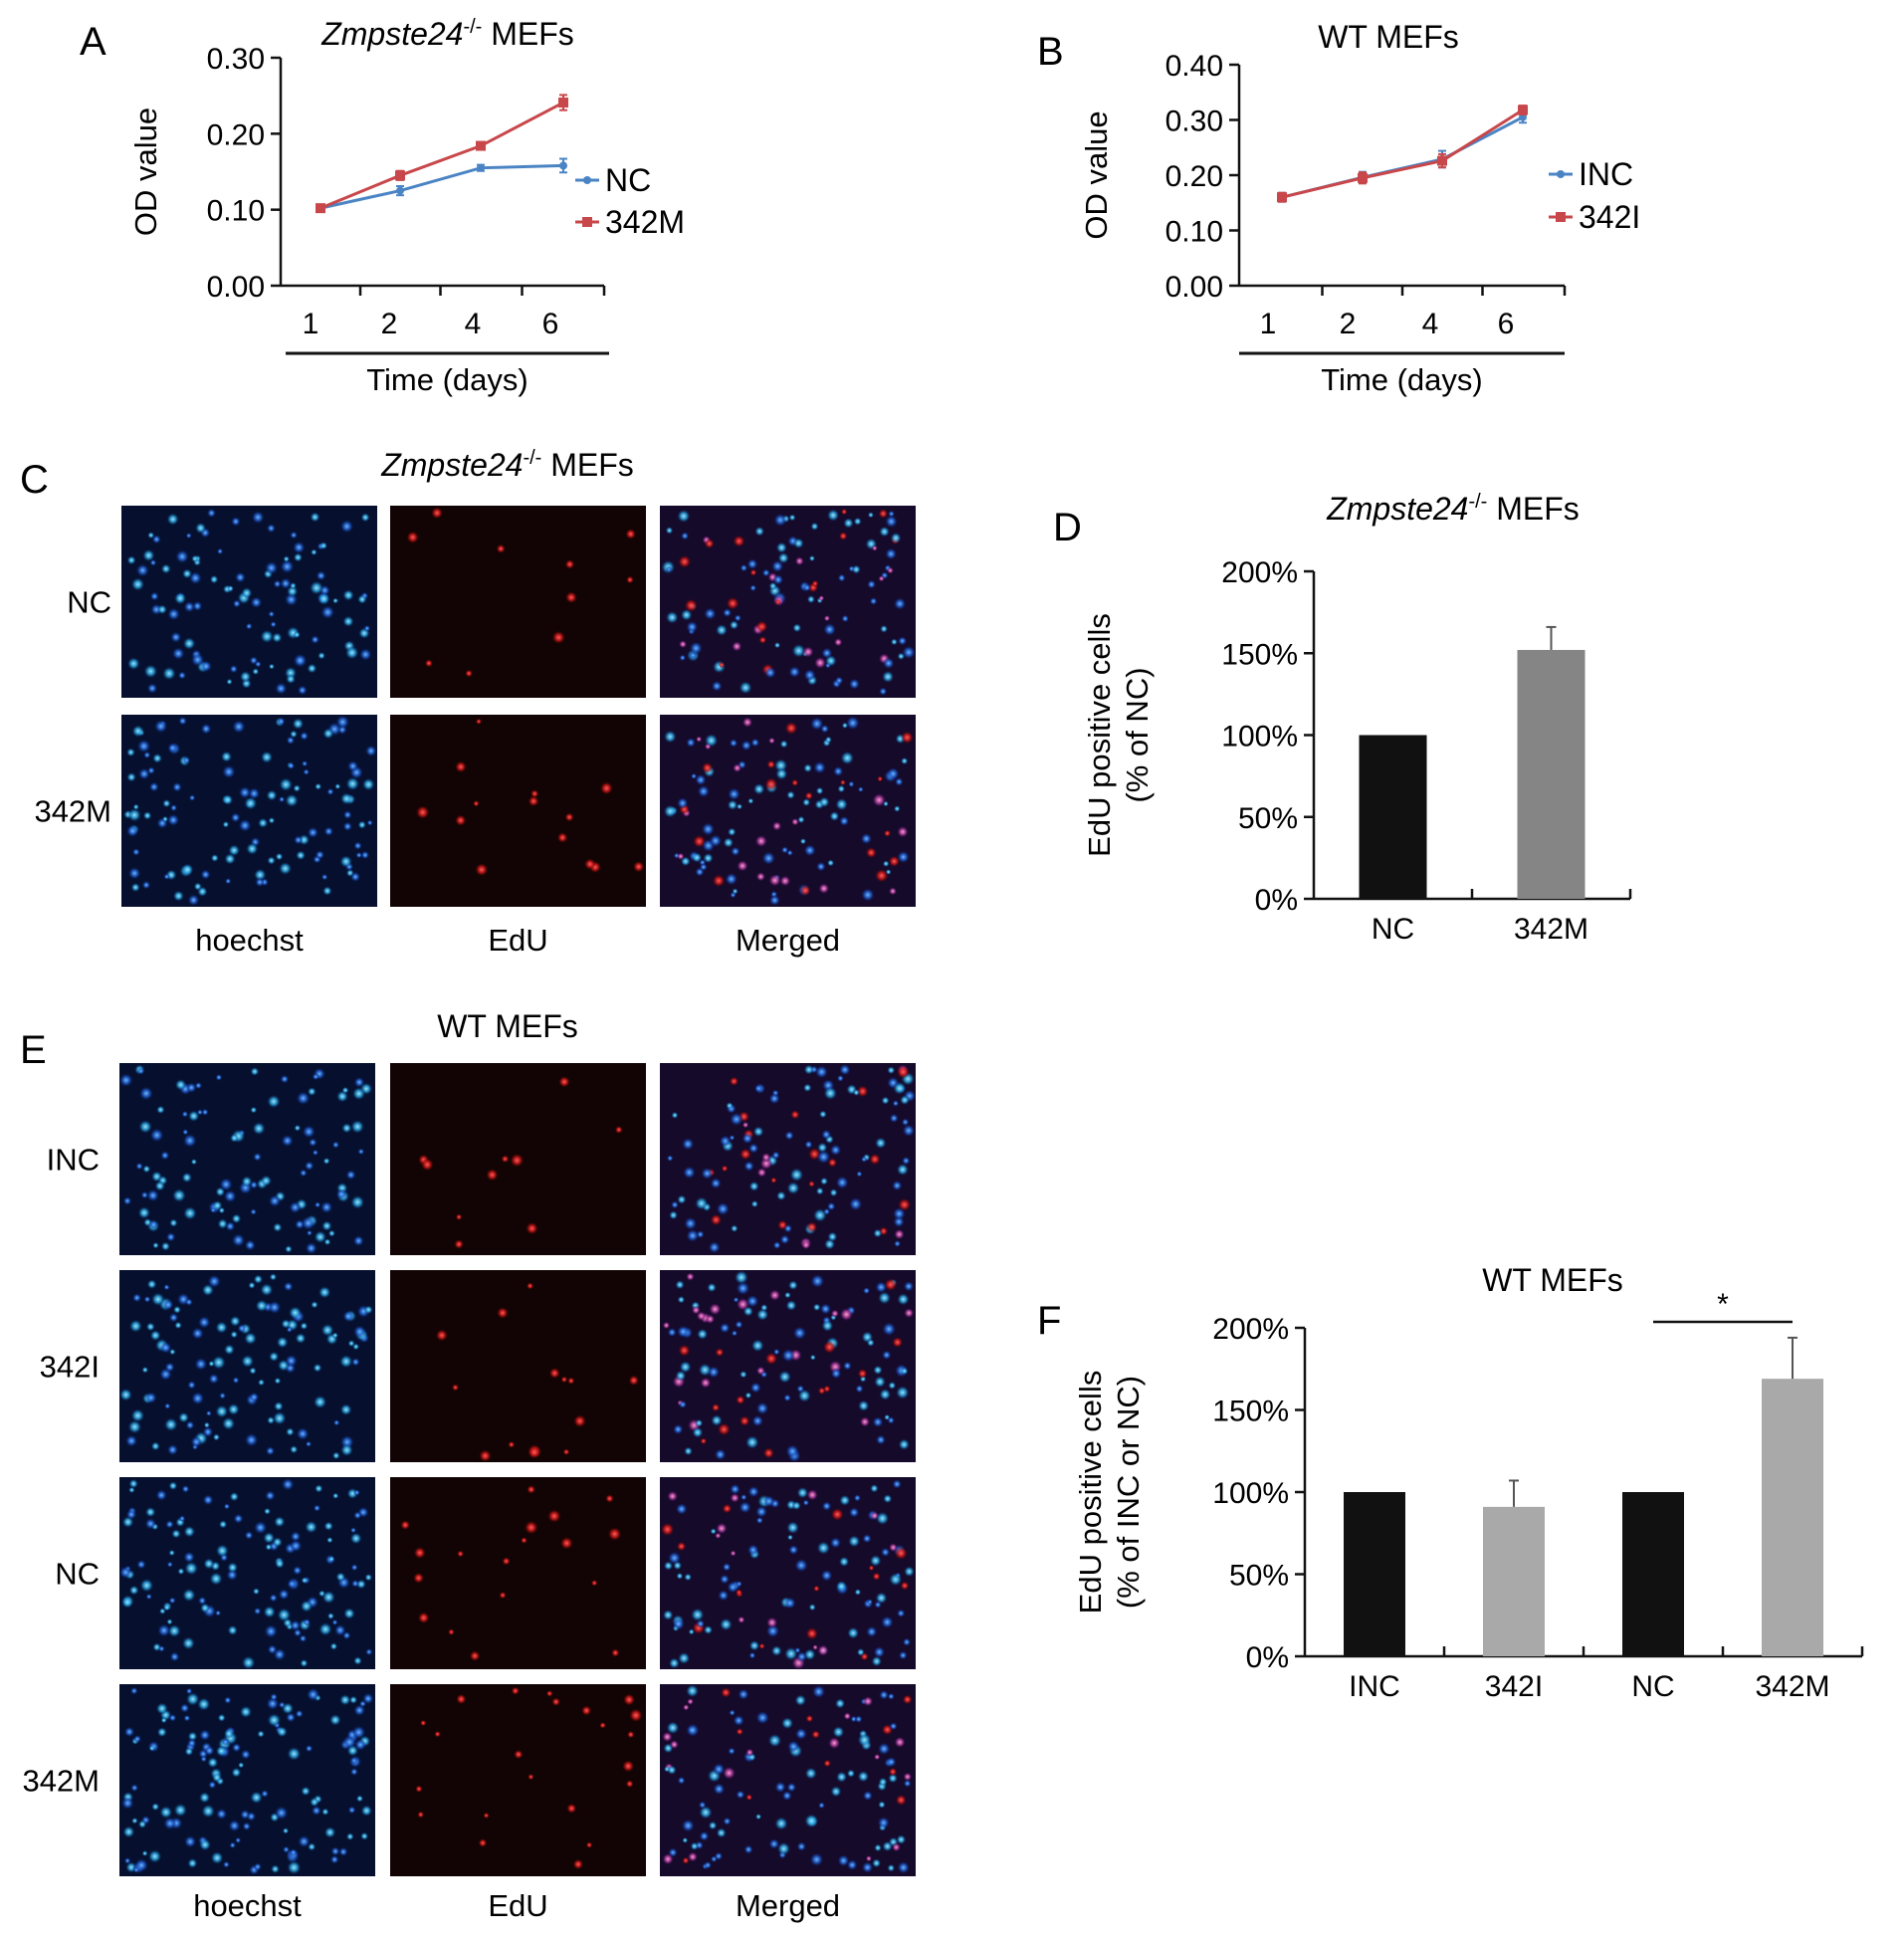 This screenshot has height=1940, width=1904. I want to click on micrograph-342M-Merged-cells, so click(787, 1779).